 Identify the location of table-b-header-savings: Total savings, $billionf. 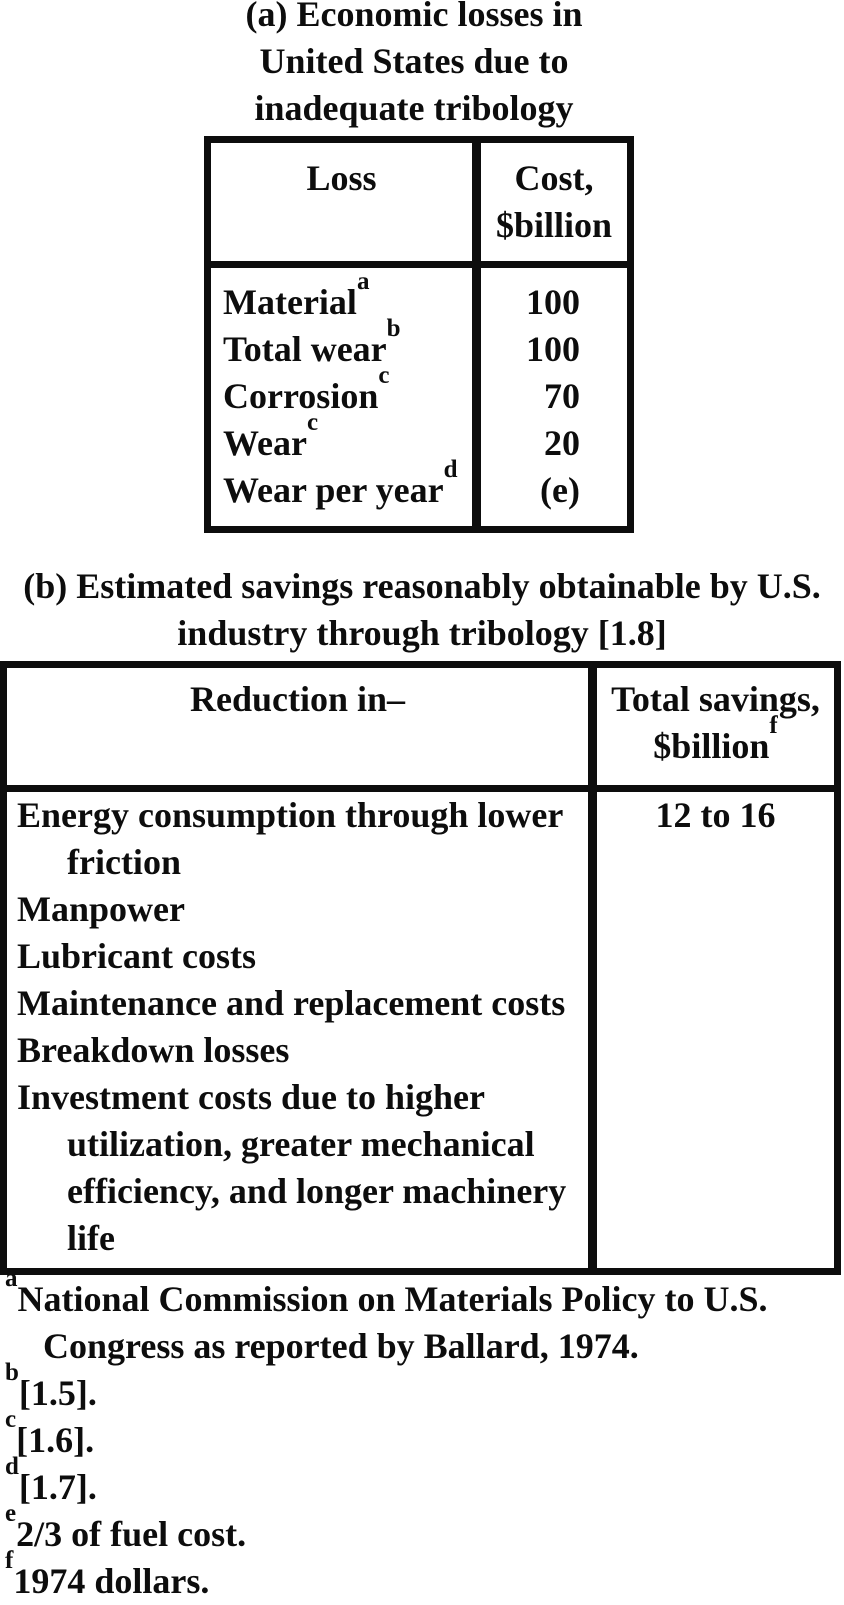
(715, 730).